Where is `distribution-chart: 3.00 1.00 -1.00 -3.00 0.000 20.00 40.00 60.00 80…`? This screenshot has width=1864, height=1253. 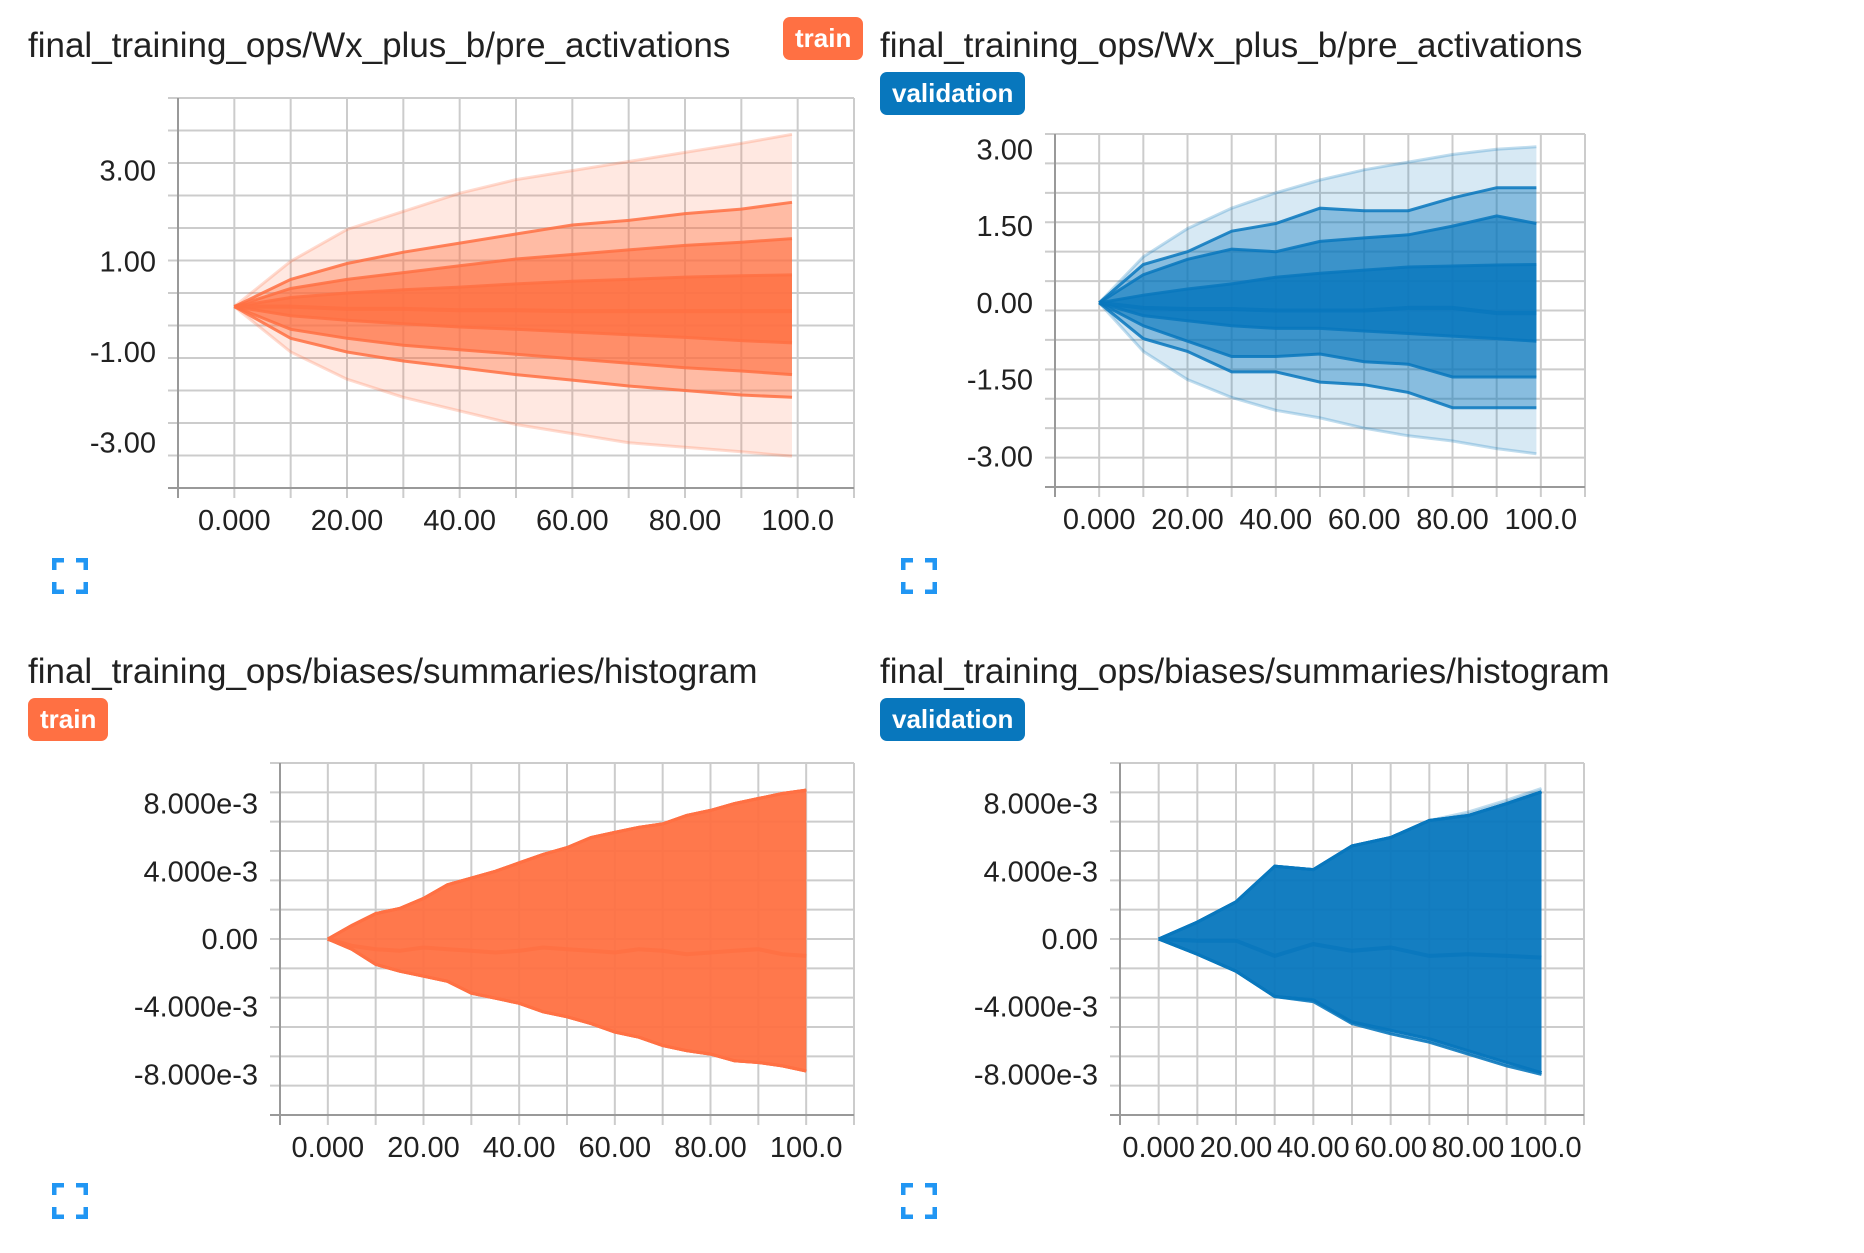
distribution-chart: 3.00 1.00 -1.00 -3.00 0.000 20.00 40.00 60.00 80… is located at coordinates (472, 317).